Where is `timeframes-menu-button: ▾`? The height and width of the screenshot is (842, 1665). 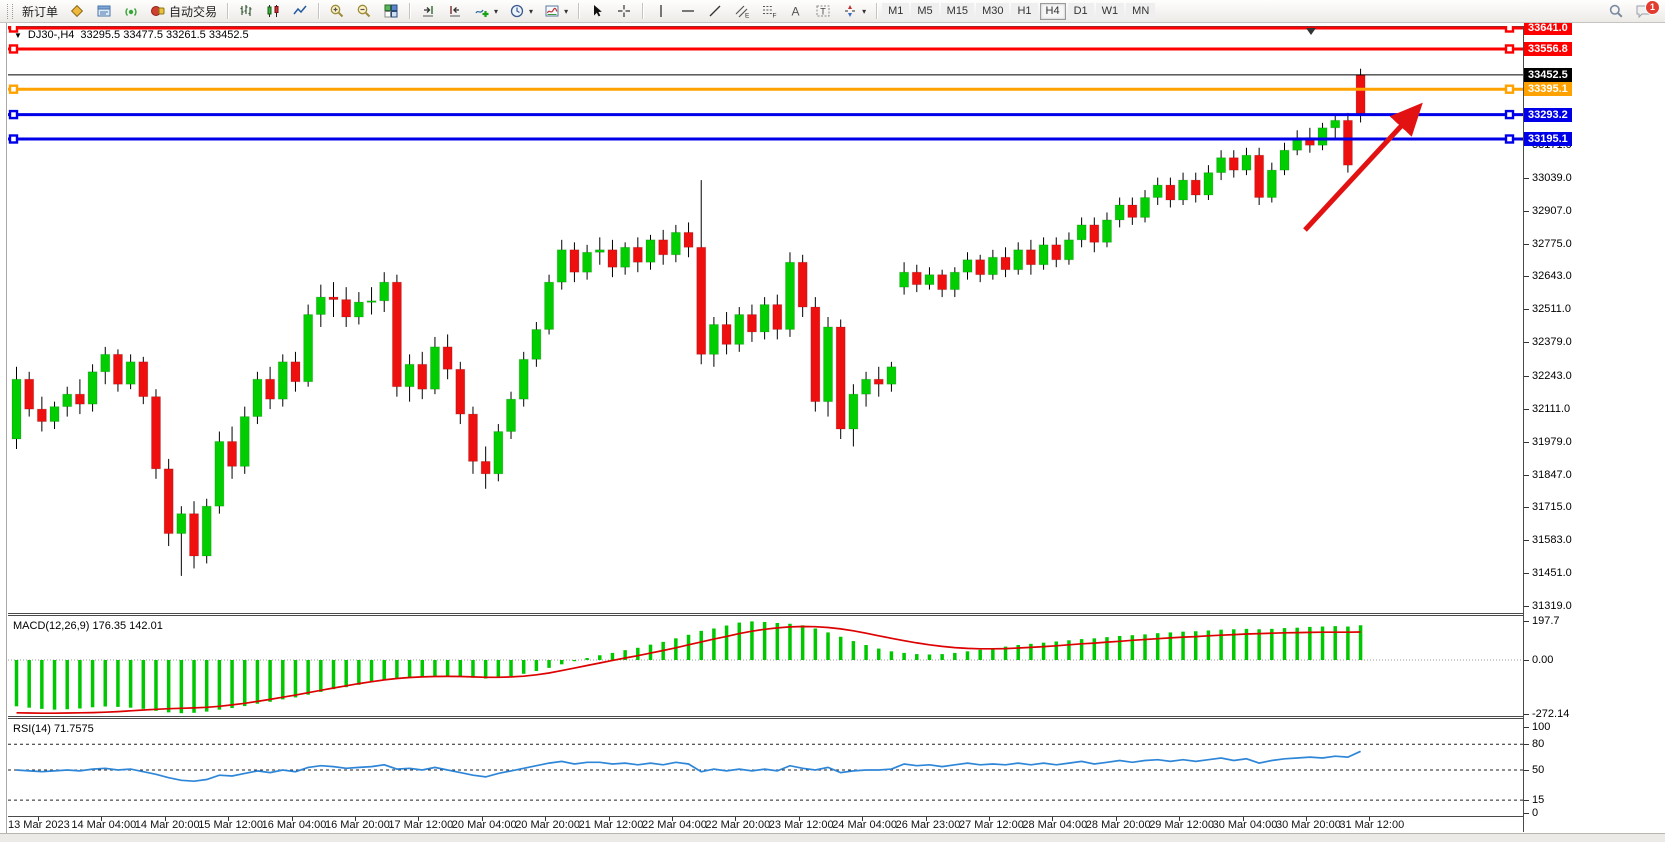
timeframes-menu-button: ▾ is located at coordinates (521, 11).